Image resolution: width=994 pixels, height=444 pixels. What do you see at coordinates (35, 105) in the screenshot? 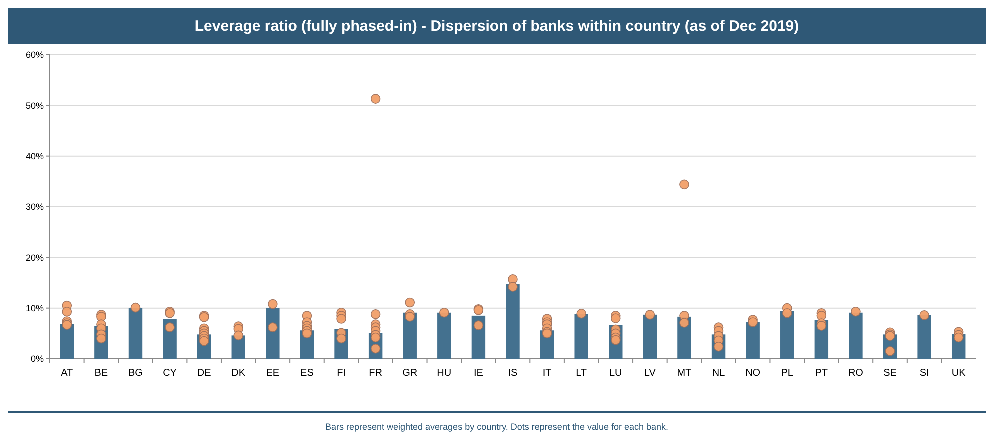
I see `y-tick-label: 50%` at bounding box center [35, 105].